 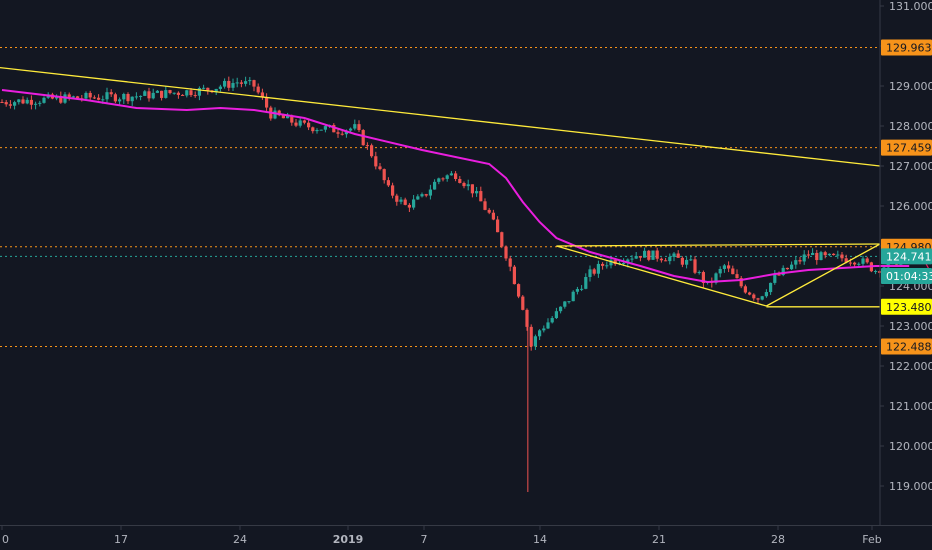 What do you see at coordinates (424, 539) in the screenshot?
I see `x-tick-label-4: 7` at bounding box center [424, 539].